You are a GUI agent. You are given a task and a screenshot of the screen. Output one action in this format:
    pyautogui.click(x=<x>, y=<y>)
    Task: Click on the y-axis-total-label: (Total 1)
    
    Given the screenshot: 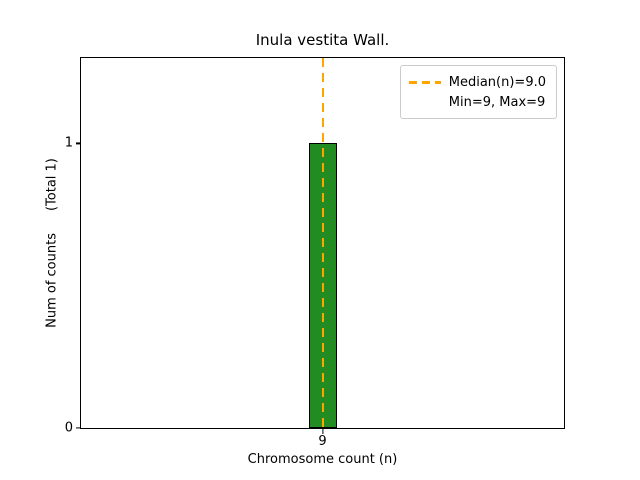 What is the action you would take?
    pyautogui.click(x=52, y=185)
    